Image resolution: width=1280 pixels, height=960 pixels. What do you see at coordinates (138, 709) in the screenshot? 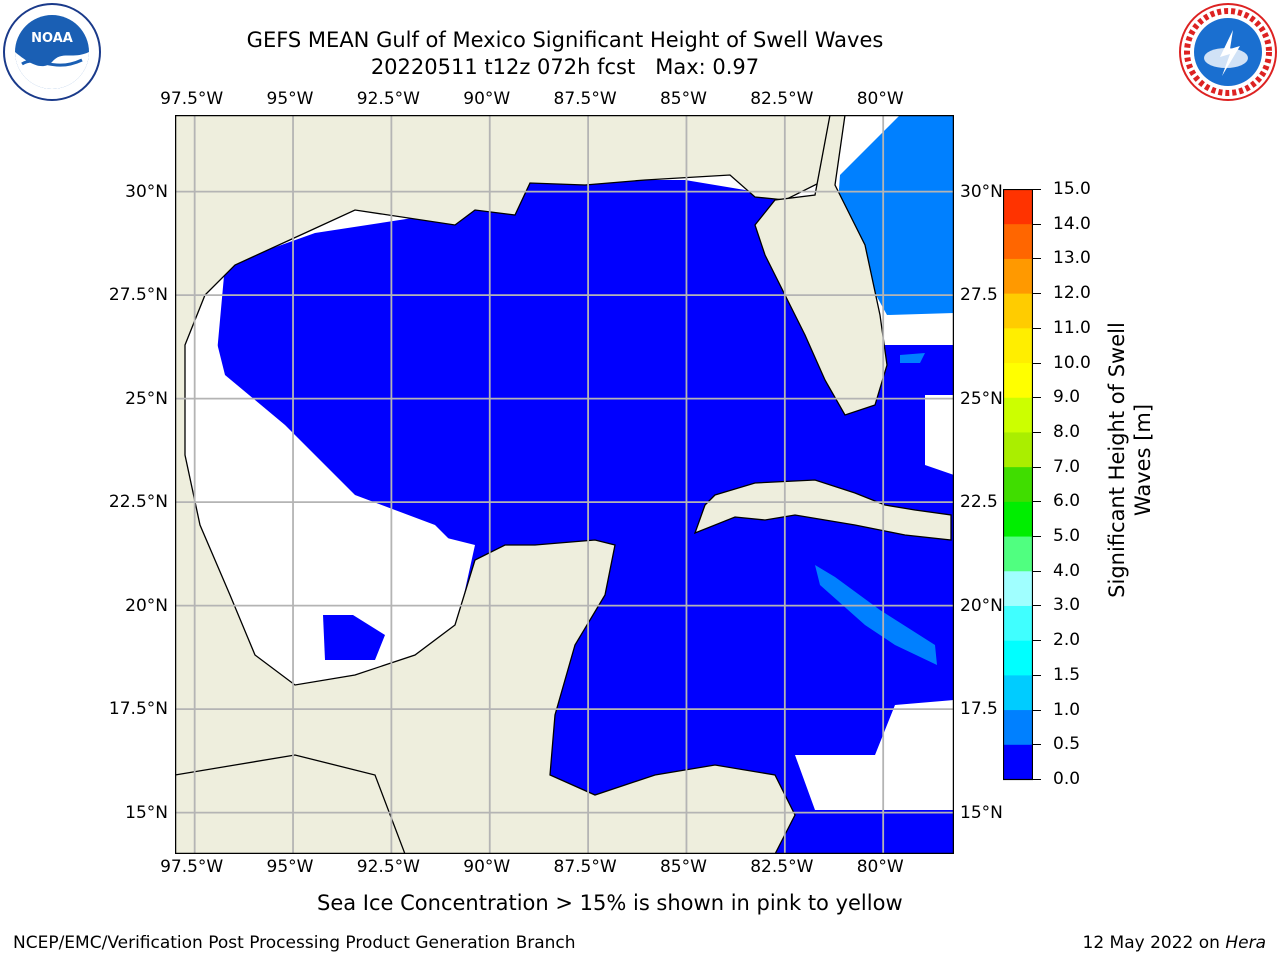
I see `lat-tick-label-left: 17.5°N` at bounding box center [138, 709].